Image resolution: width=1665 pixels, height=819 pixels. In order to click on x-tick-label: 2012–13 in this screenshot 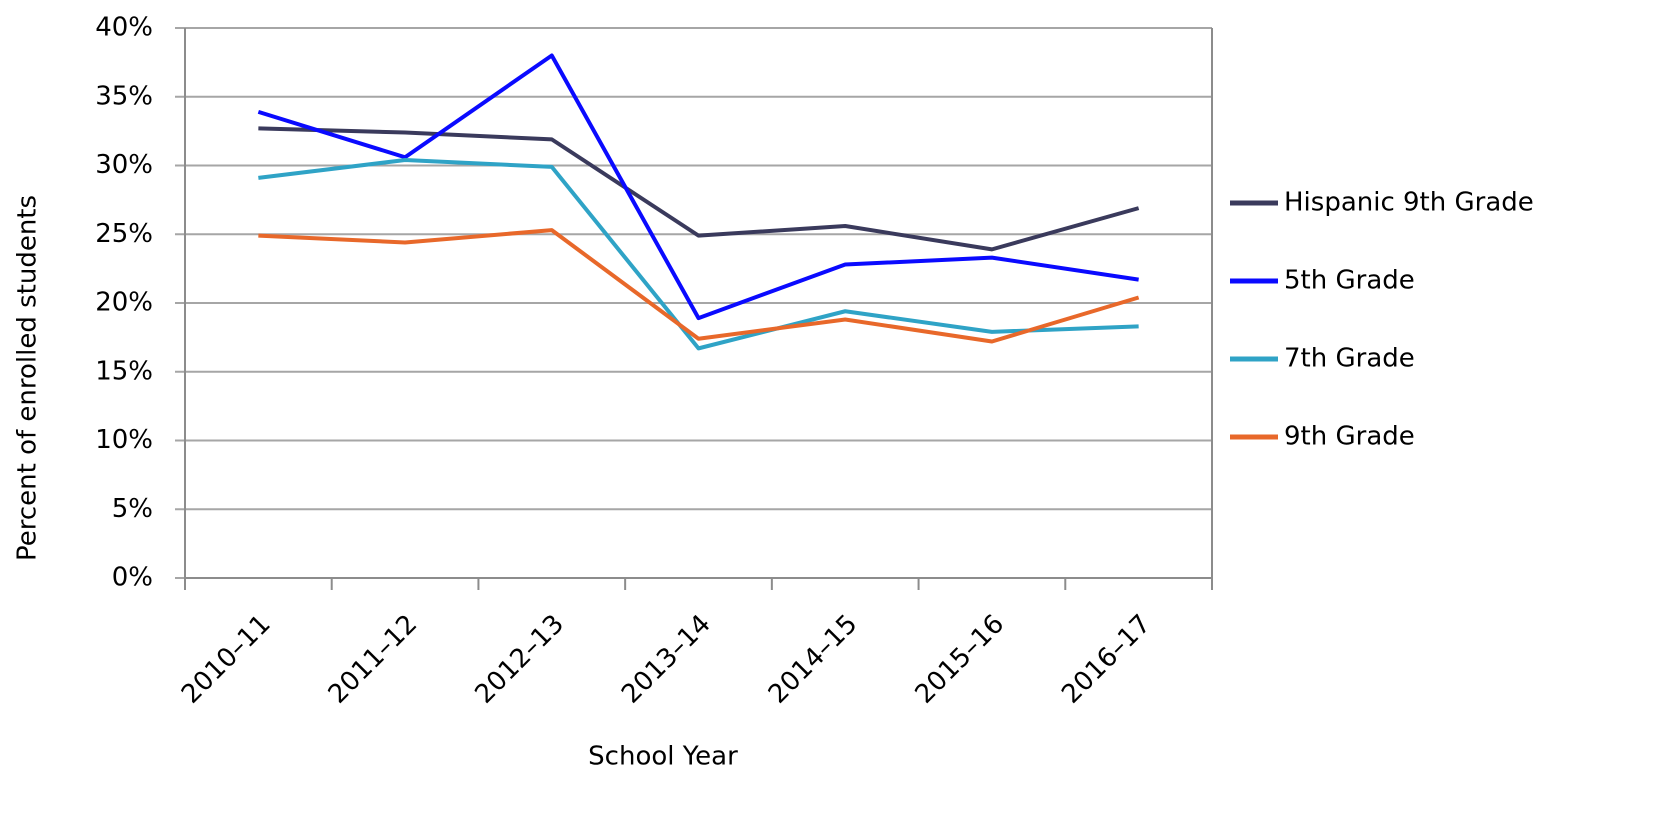, I will do `click(519, 659)`.